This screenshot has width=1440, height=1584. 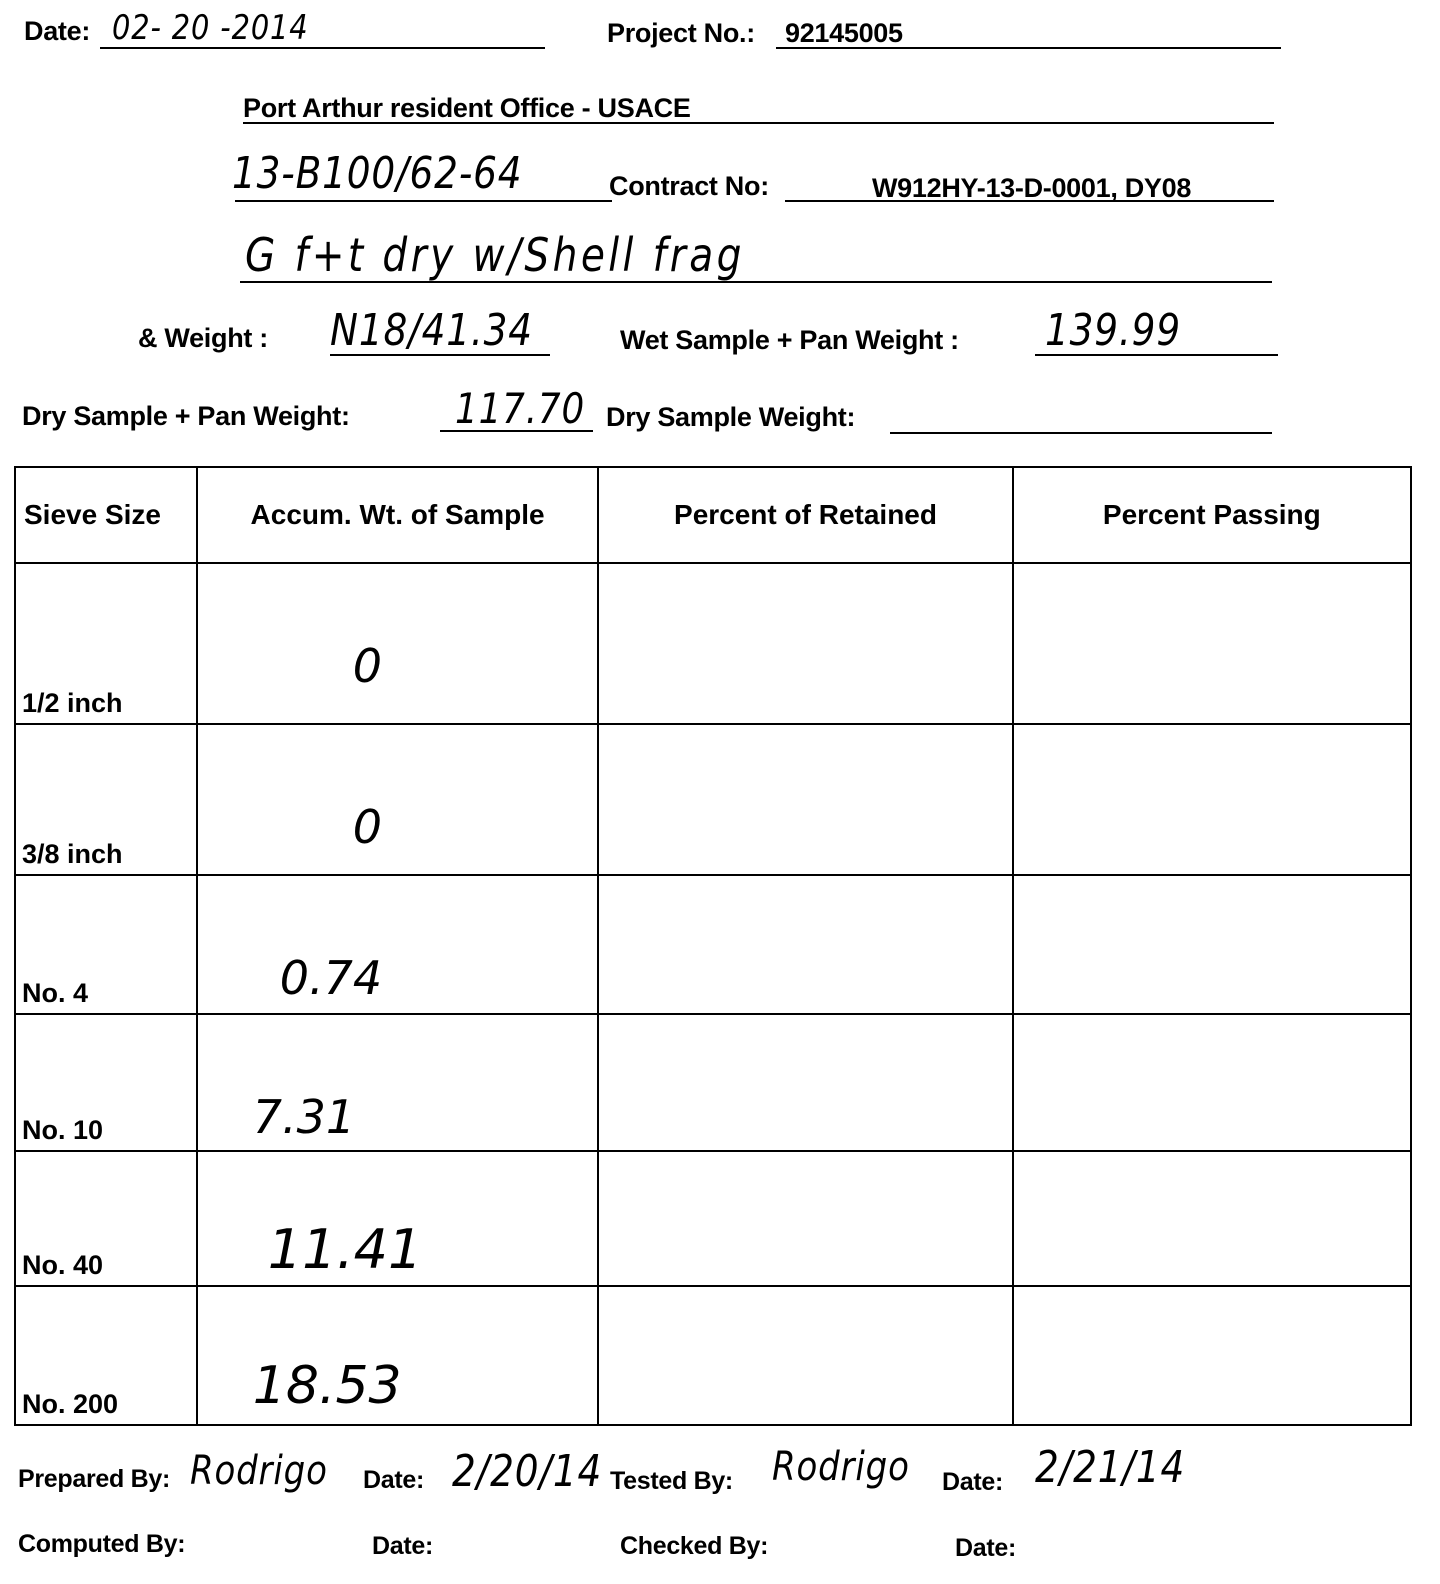 I want to click on project-label: Project No.:, so click(x=681, y=33).